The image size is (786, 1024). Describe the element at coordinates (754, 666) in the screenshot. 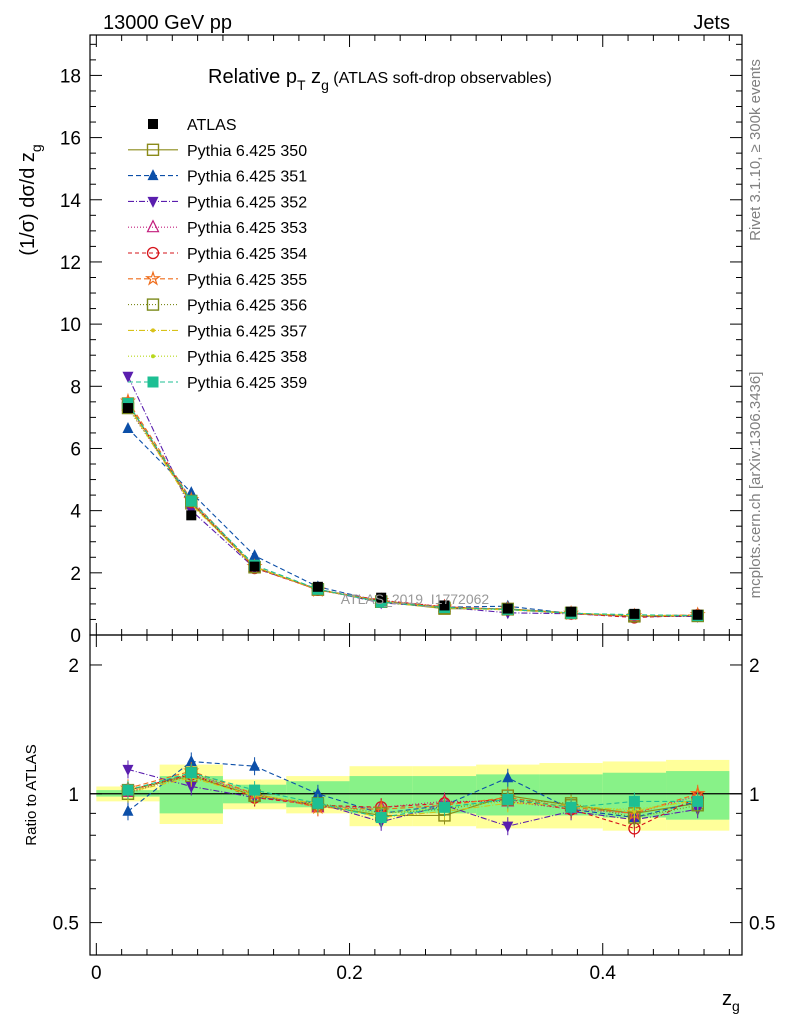

I see `ratio-y-tick-label-right: 2` at that location.